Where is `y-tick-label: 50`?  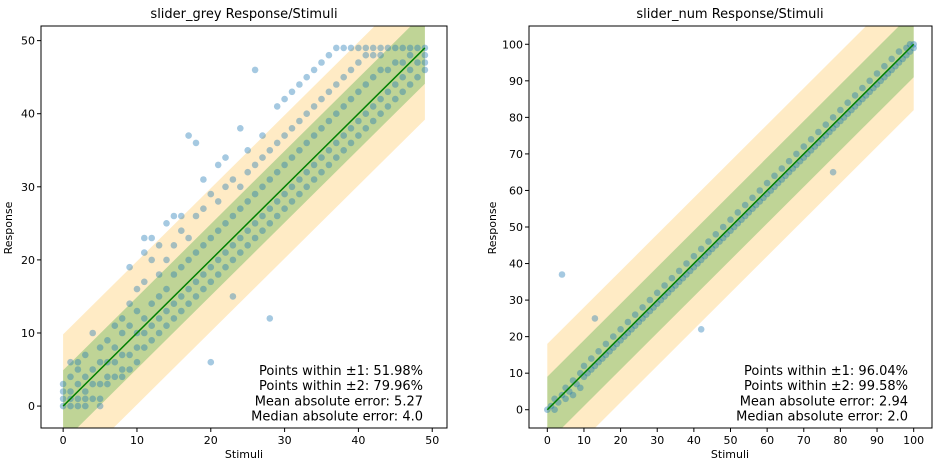 y-tick-label: 50 is located at coordinates (28, 41).